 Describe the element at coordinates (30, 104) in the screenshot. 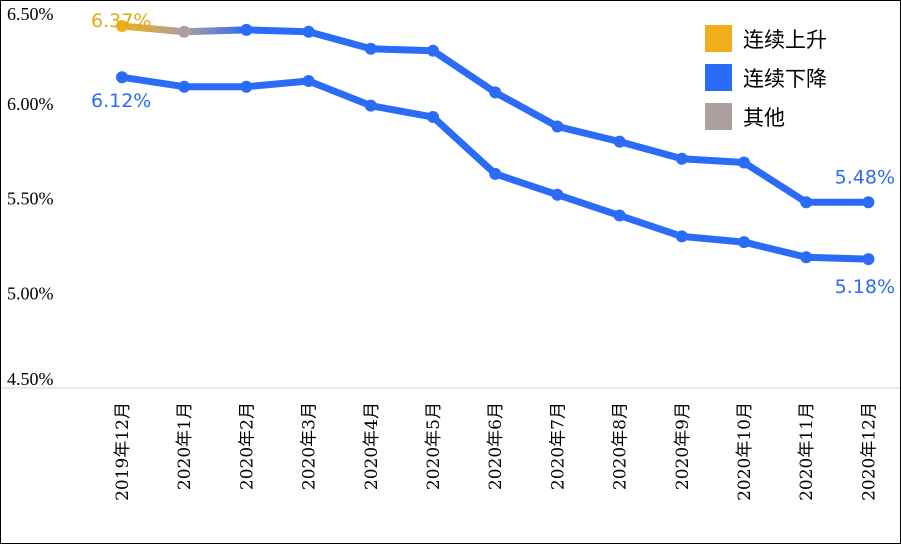

I see `y-tick-label: 6.00%` at that location.